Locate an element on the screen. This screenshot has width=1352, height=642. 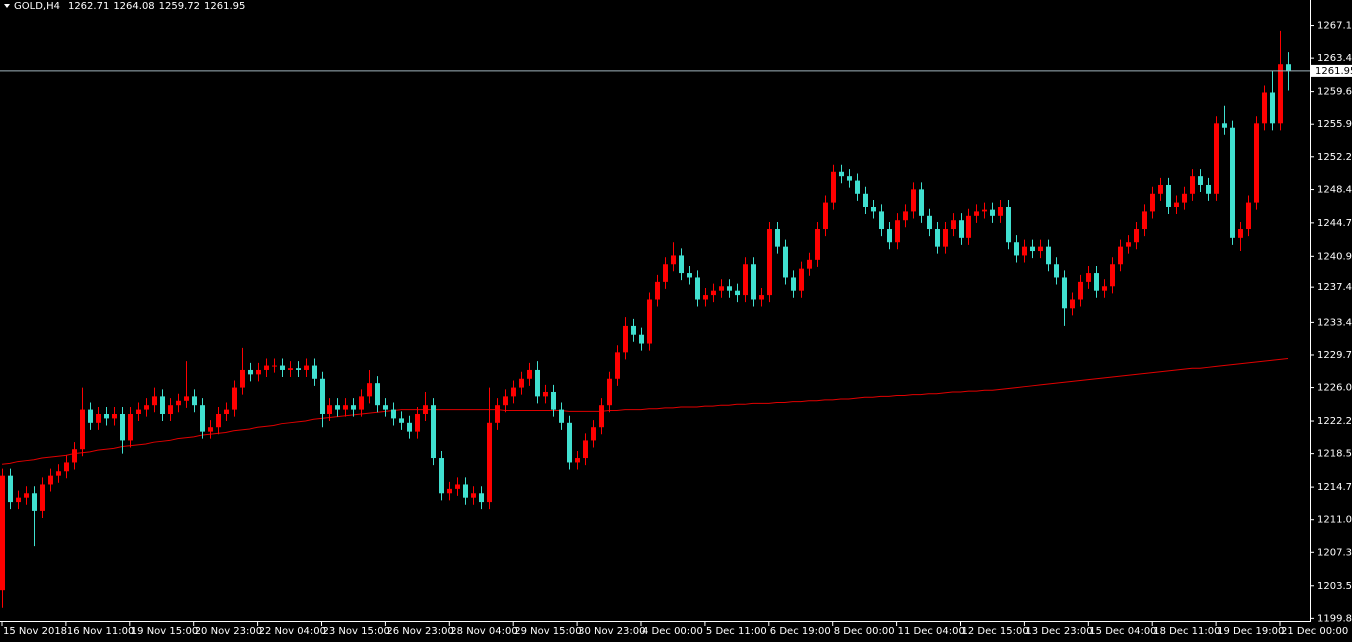
x-tick-label: 6 Dec 19:00 is located at coordinates (800, 631).